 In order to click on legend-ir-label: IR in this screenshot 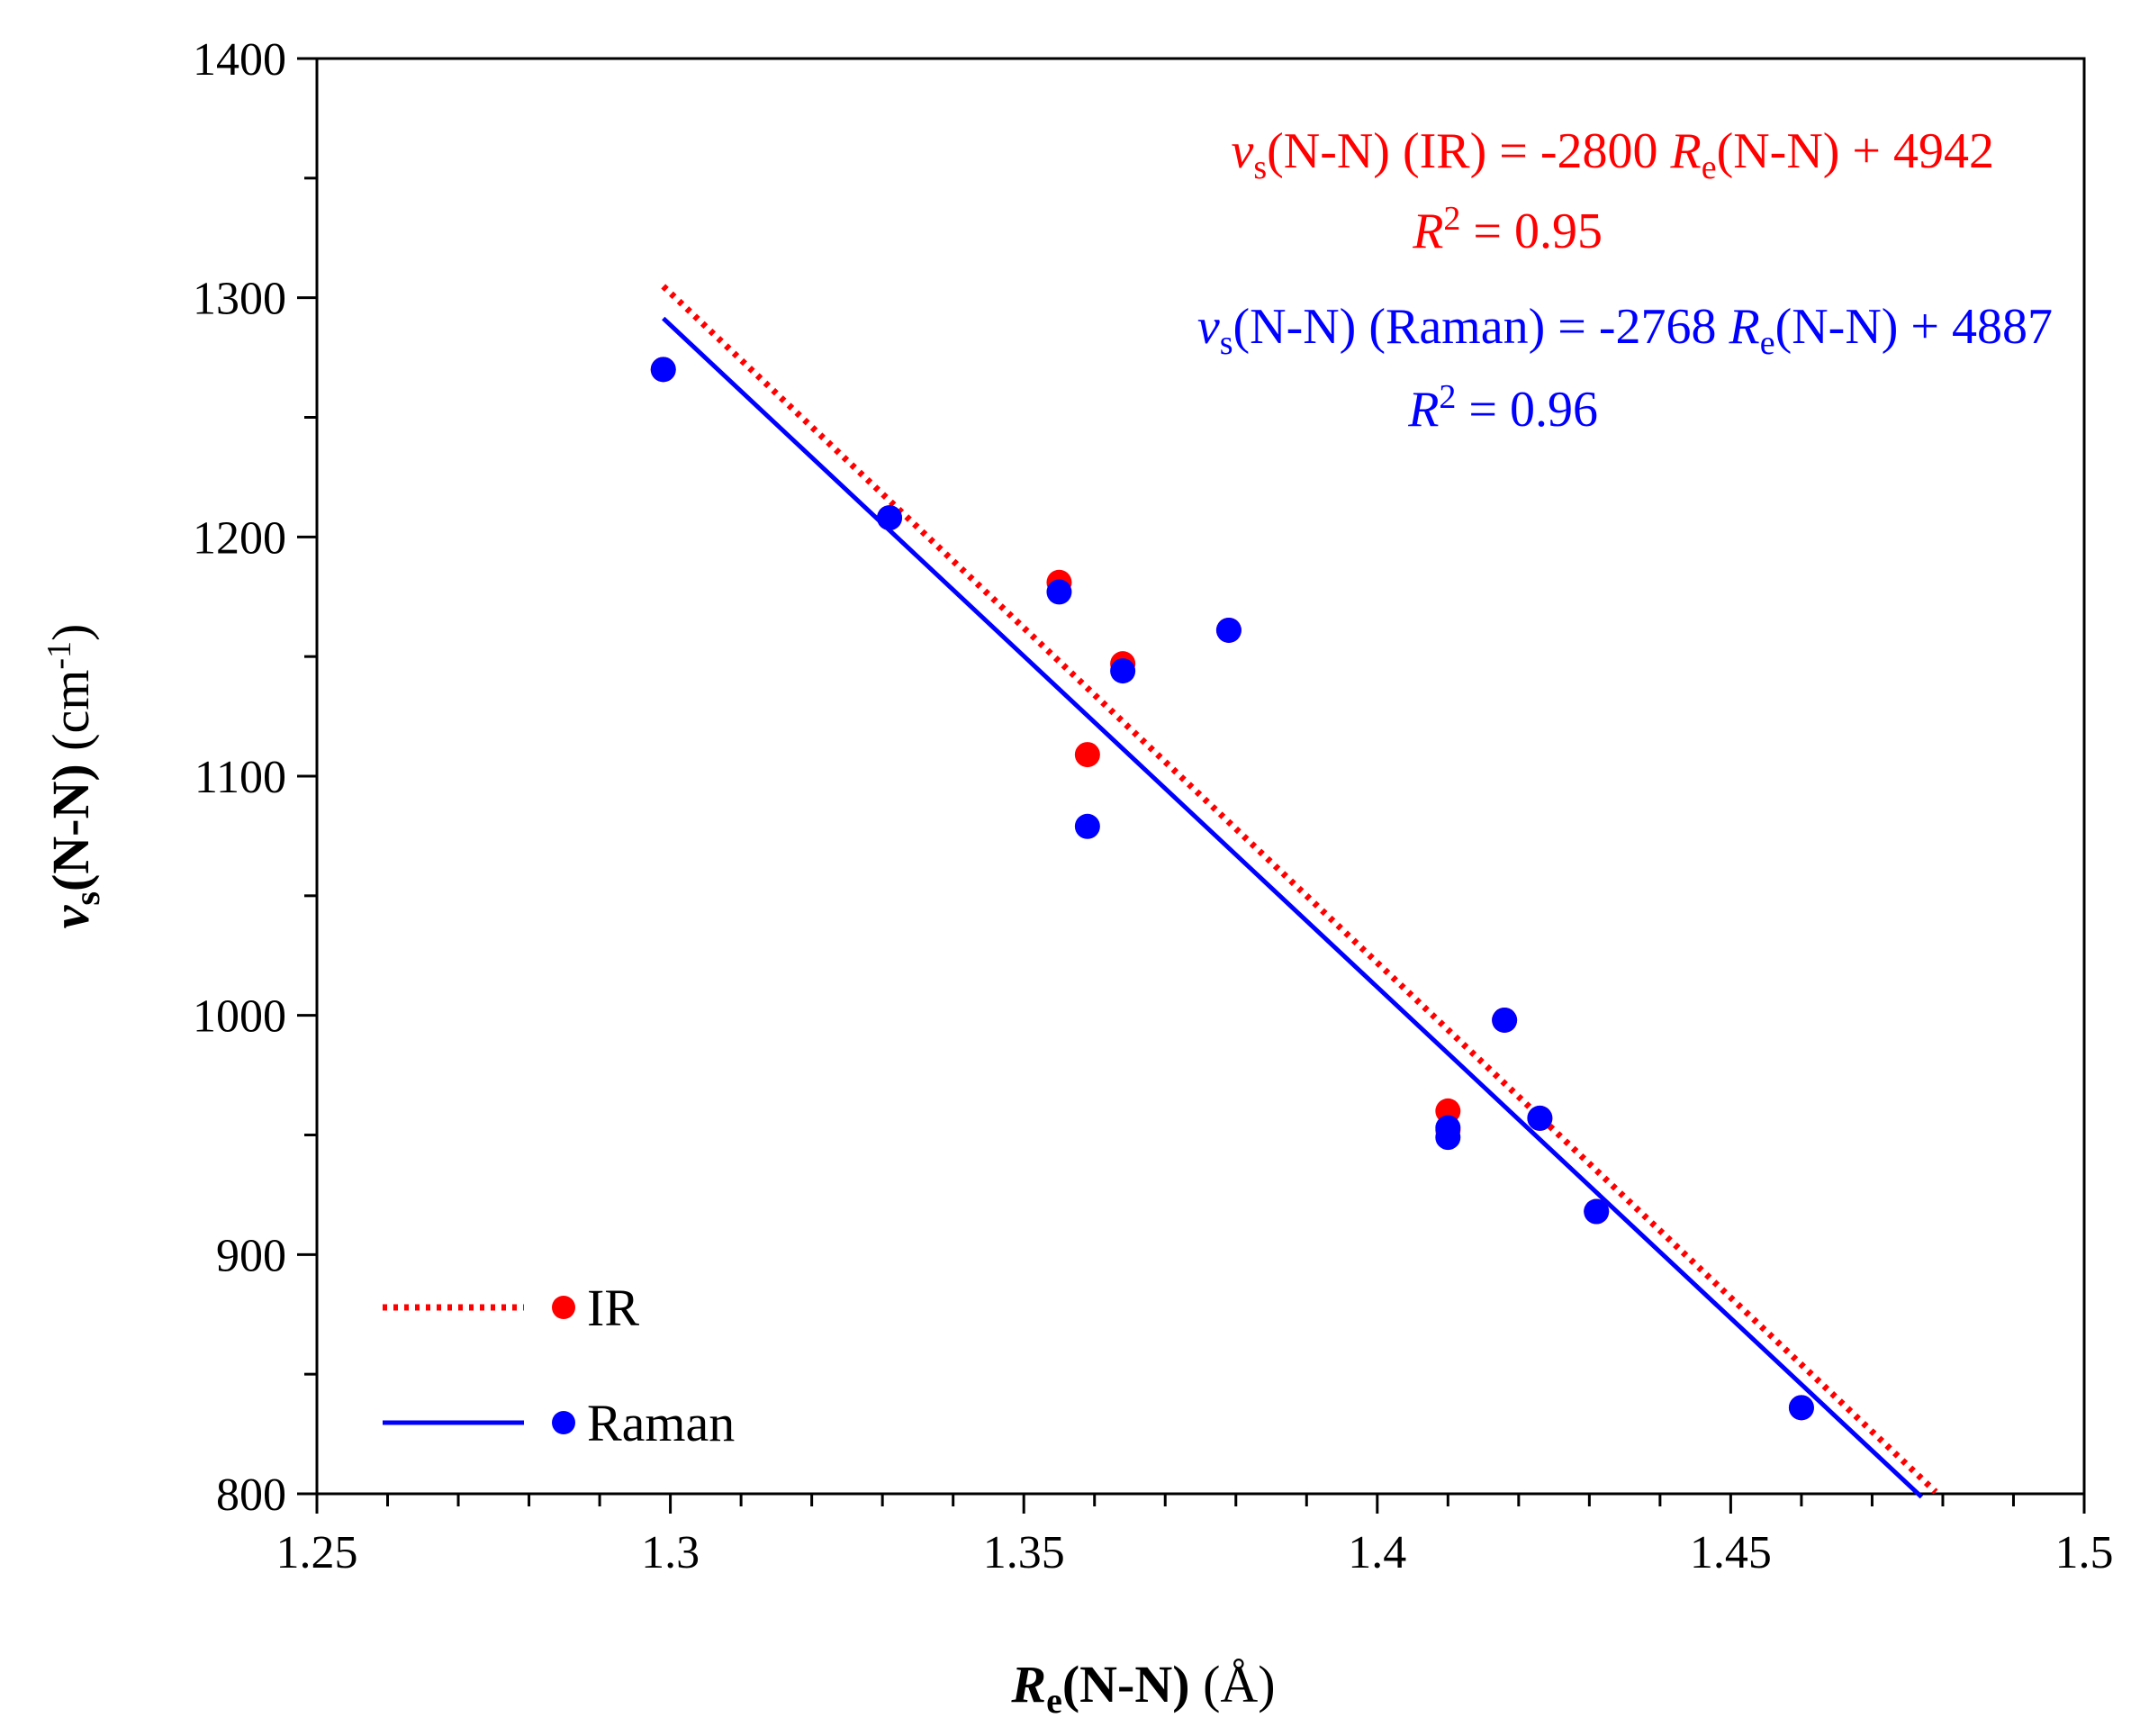, I will do `click(613, 1308)`.